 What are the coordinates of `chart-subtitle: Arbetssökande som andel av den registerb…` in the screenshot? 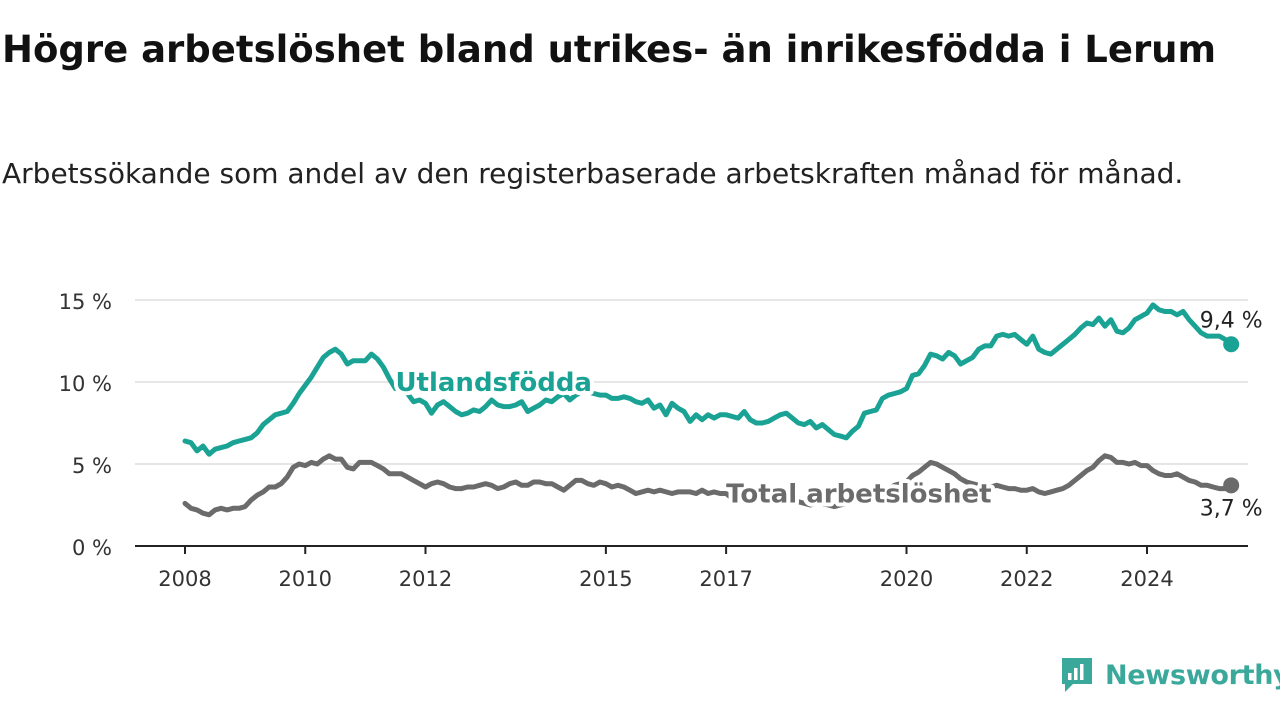 It's located at (593, 173).